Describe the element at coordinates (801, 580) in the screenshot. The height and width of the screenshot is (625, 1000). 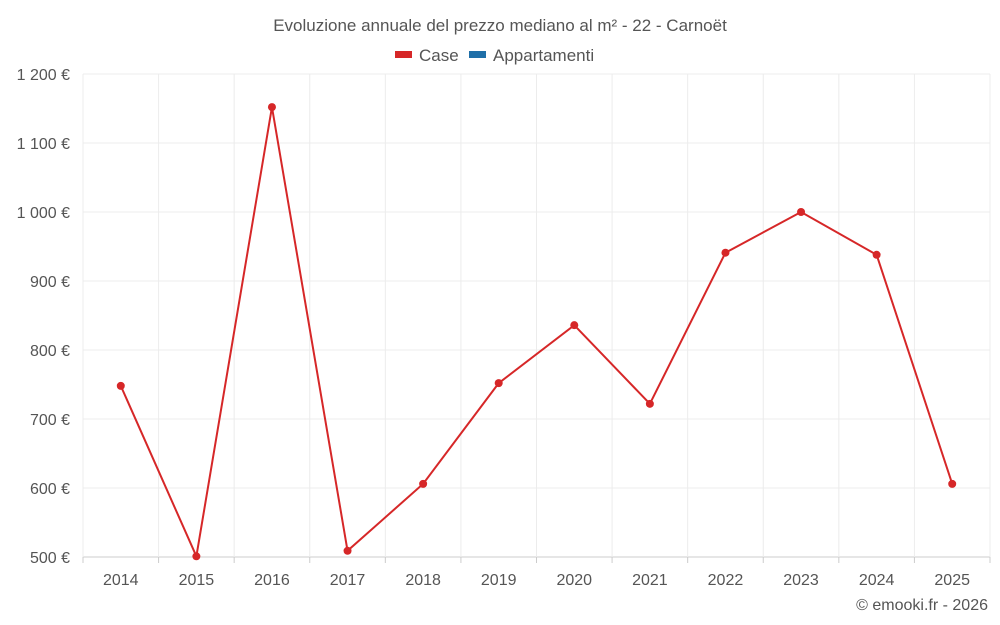
I see `x-tick-label: 2023` at that location.